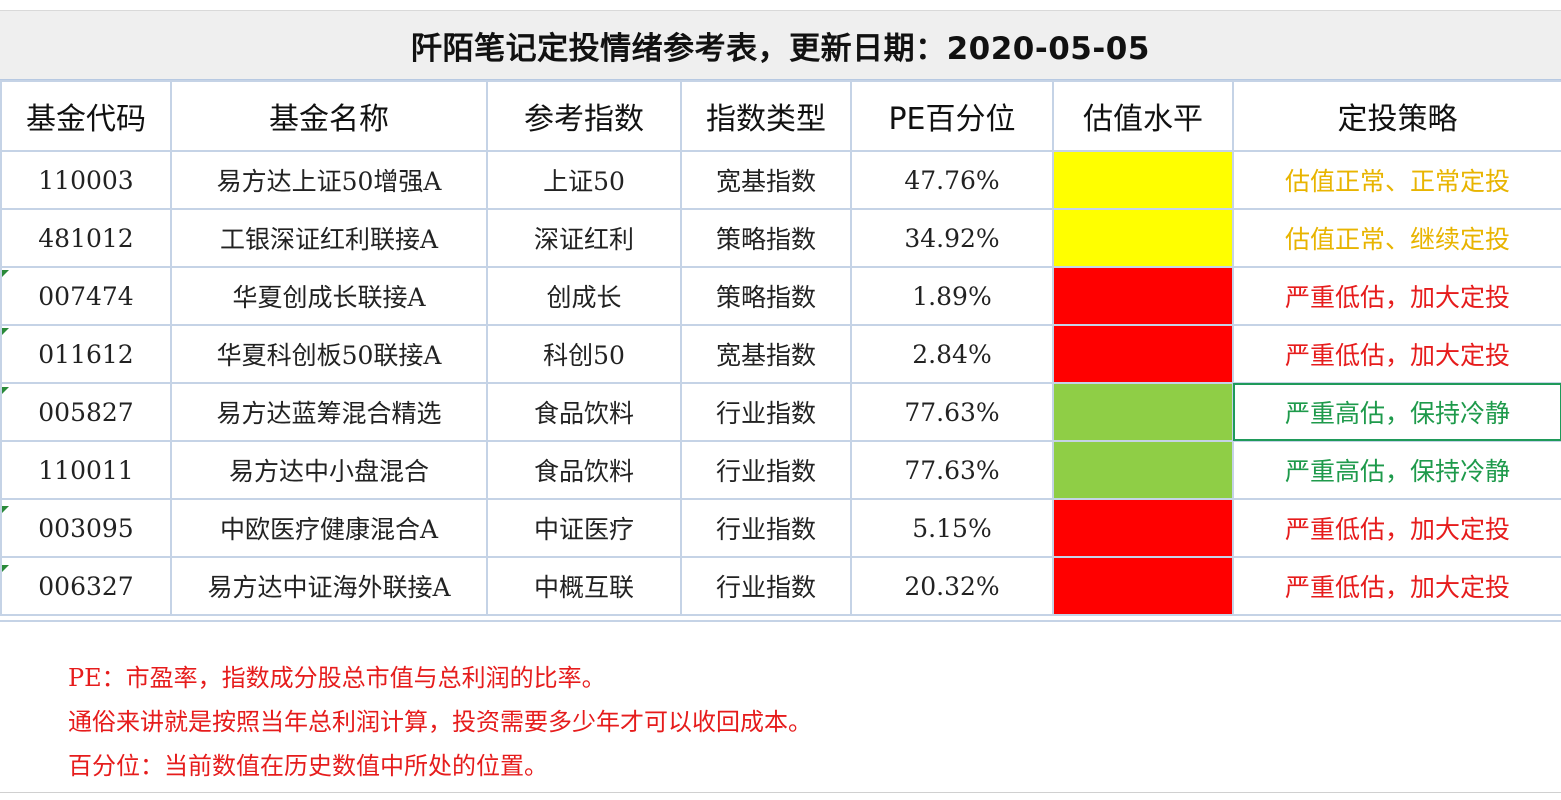 The width and height of the screenshot is (1561, 800). What do you see at coordinates (780, 792) in the screenshot?
I see `divider` at bounding box center [780, 792].